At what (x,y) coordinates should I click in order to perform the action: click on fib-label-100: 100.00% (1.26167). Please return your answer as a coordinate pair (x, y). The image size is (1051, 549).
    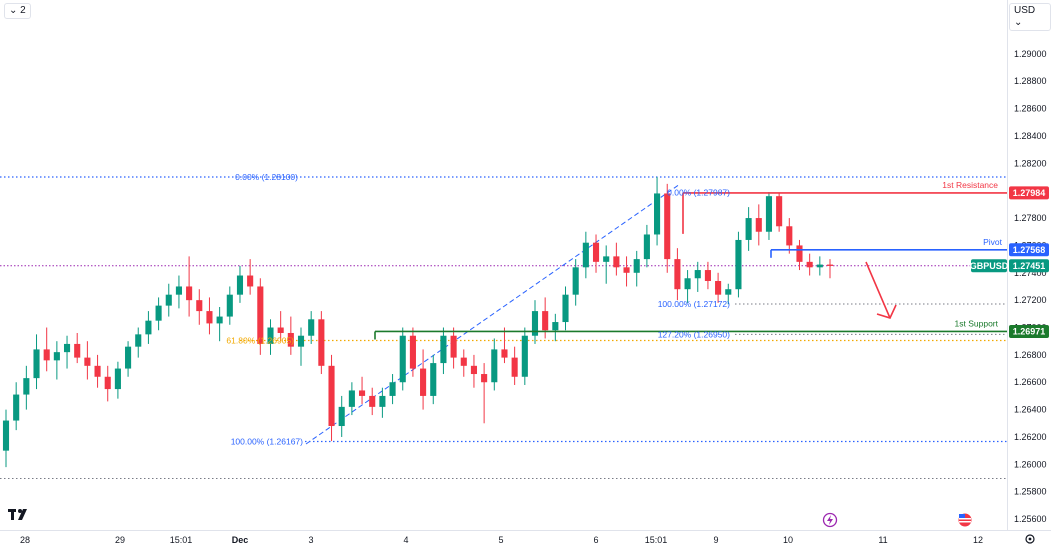
    Looking at the image, I should click on (267, 441).